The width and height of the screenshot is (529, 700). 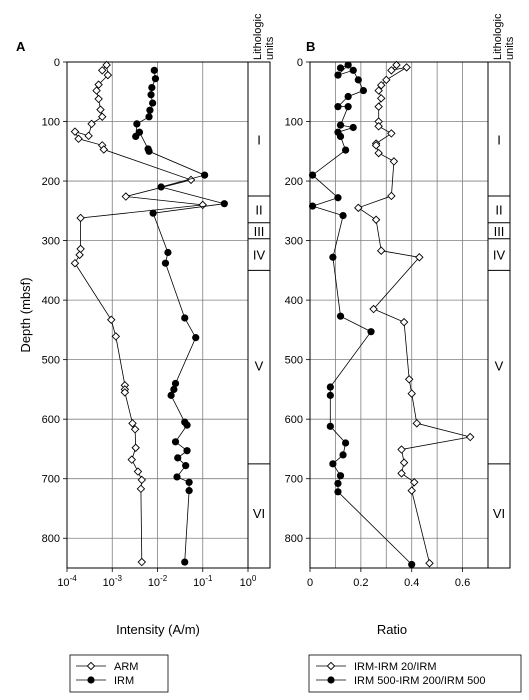 What do you see at coordinates (113, 581) in the screenshot?
I see `panel-a-x-tick-label: 10⁻³` at bounding box center [113, 581].